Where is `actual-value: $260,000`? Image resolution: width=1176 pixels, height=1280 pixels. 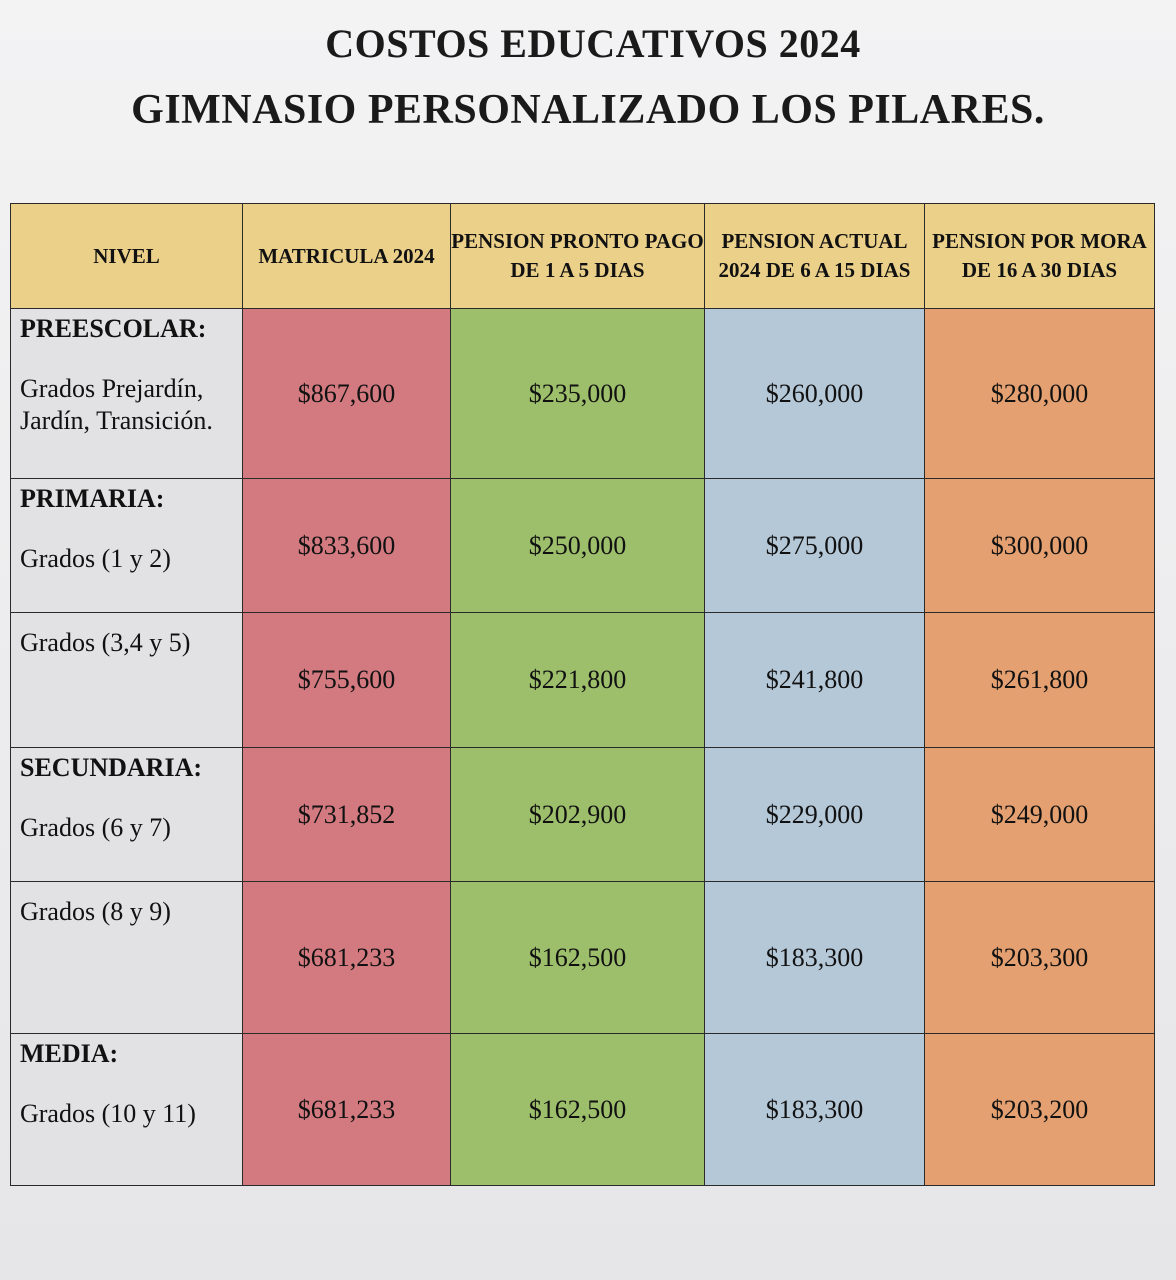
actual-value: $260,000 is located at coordinates (814, 393).